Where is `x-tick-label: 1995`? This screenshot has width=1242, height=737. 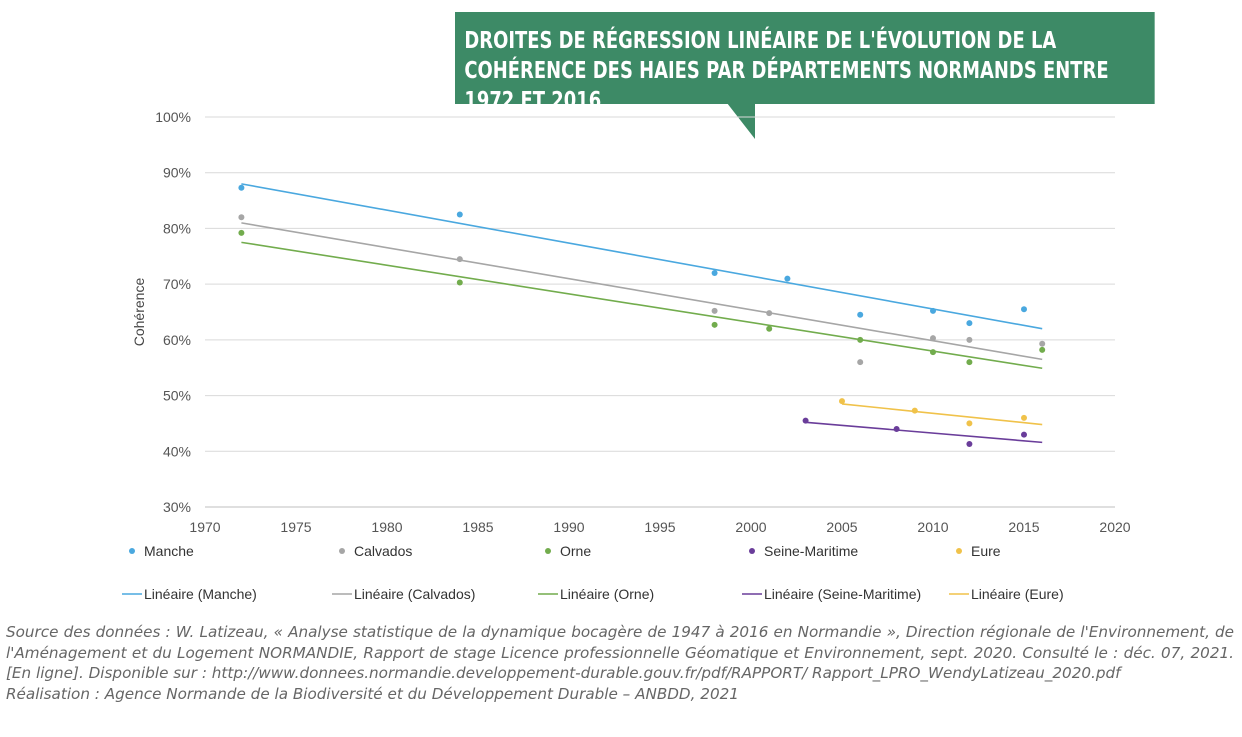 x-tick-label: 1995 is located at coordinates (659, 527).